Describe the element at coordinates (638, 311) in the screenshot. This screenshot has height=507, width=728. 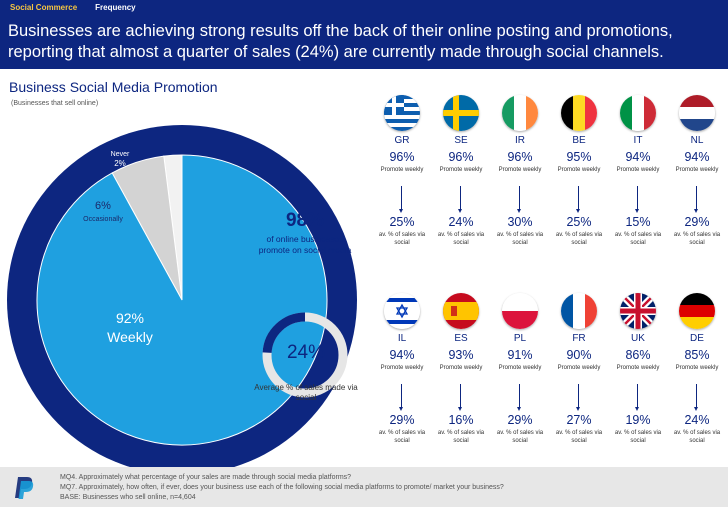
I see `flag-uk-icon` at that location.